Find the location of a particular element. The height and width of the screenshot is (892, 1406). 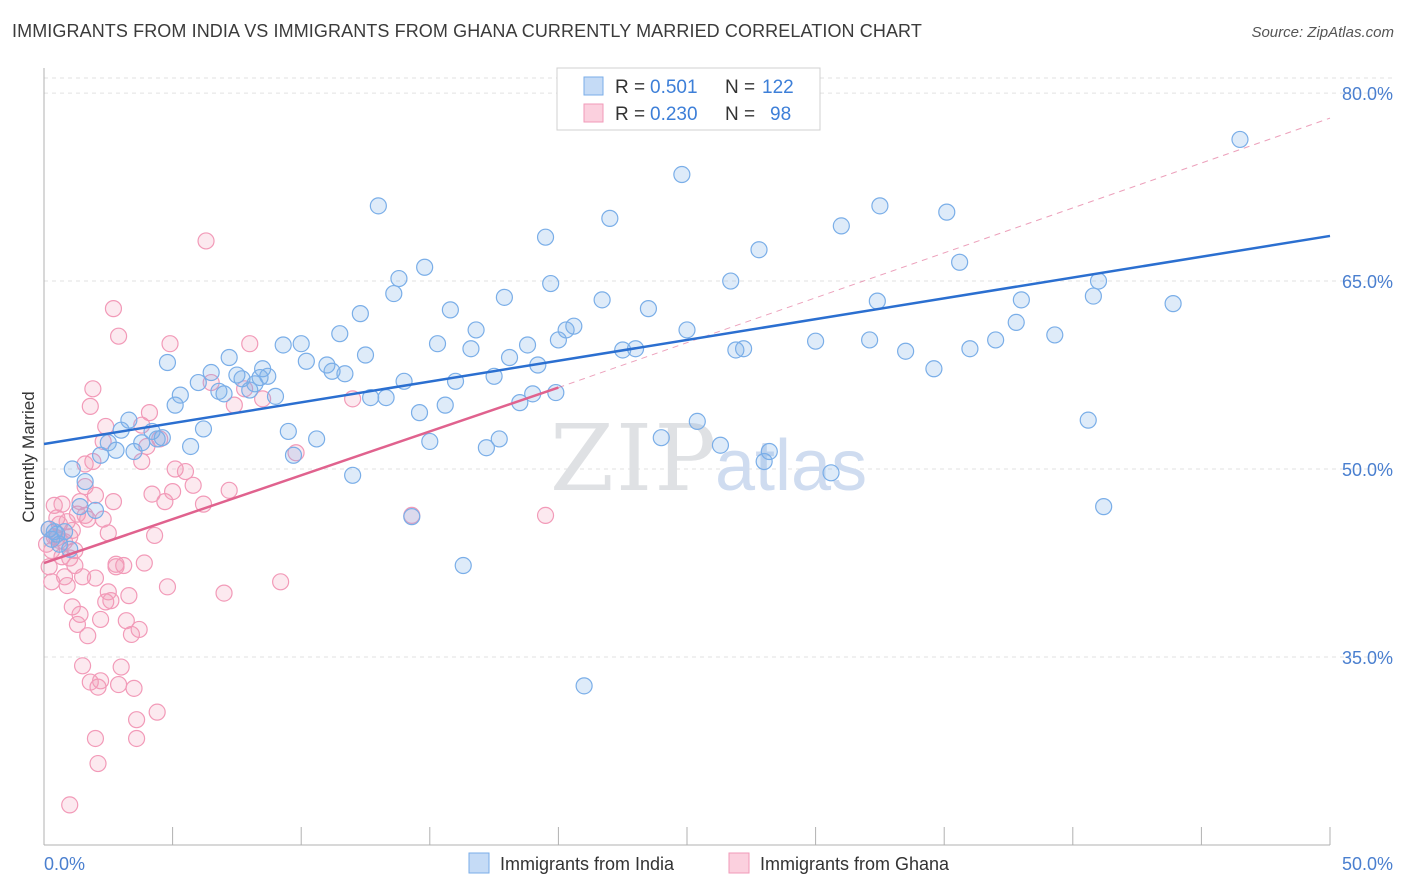

bottom-legend-ghana: Immigrants from Ghana is located at coordinates (855, 864).